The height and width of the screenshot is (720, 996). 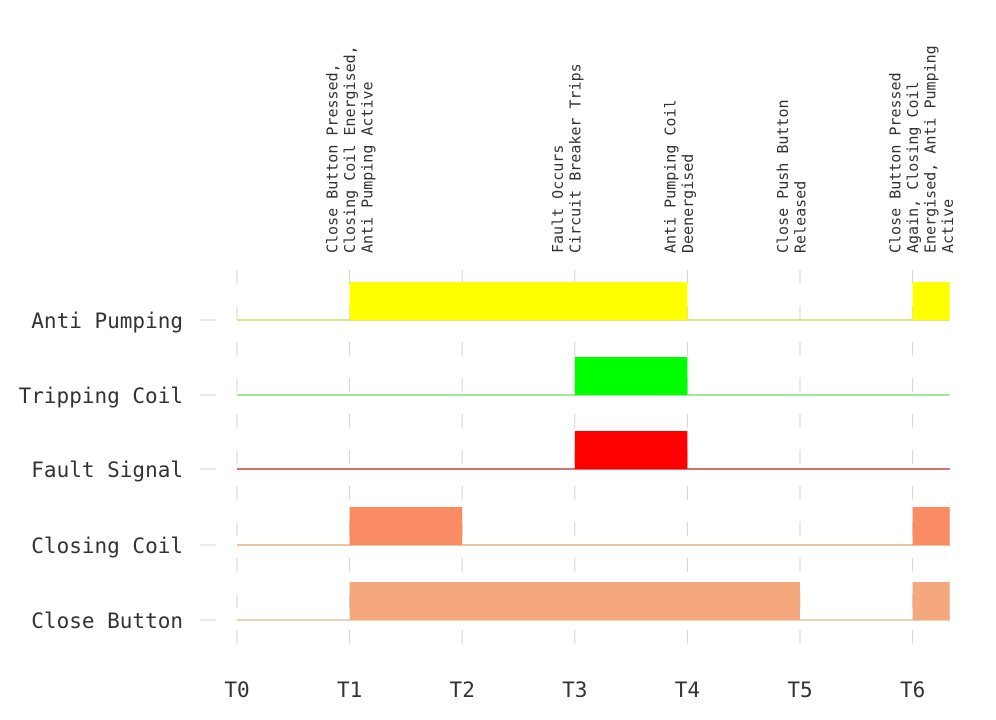 I want to click on annotation-line: Close Button Pressed,, so click(x=333, y=158).